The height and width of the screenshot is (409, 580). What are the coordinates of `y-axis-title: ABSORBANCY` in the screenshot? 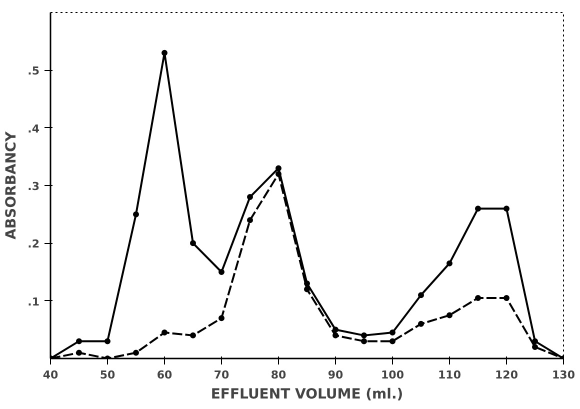 It's located at (12, 185).